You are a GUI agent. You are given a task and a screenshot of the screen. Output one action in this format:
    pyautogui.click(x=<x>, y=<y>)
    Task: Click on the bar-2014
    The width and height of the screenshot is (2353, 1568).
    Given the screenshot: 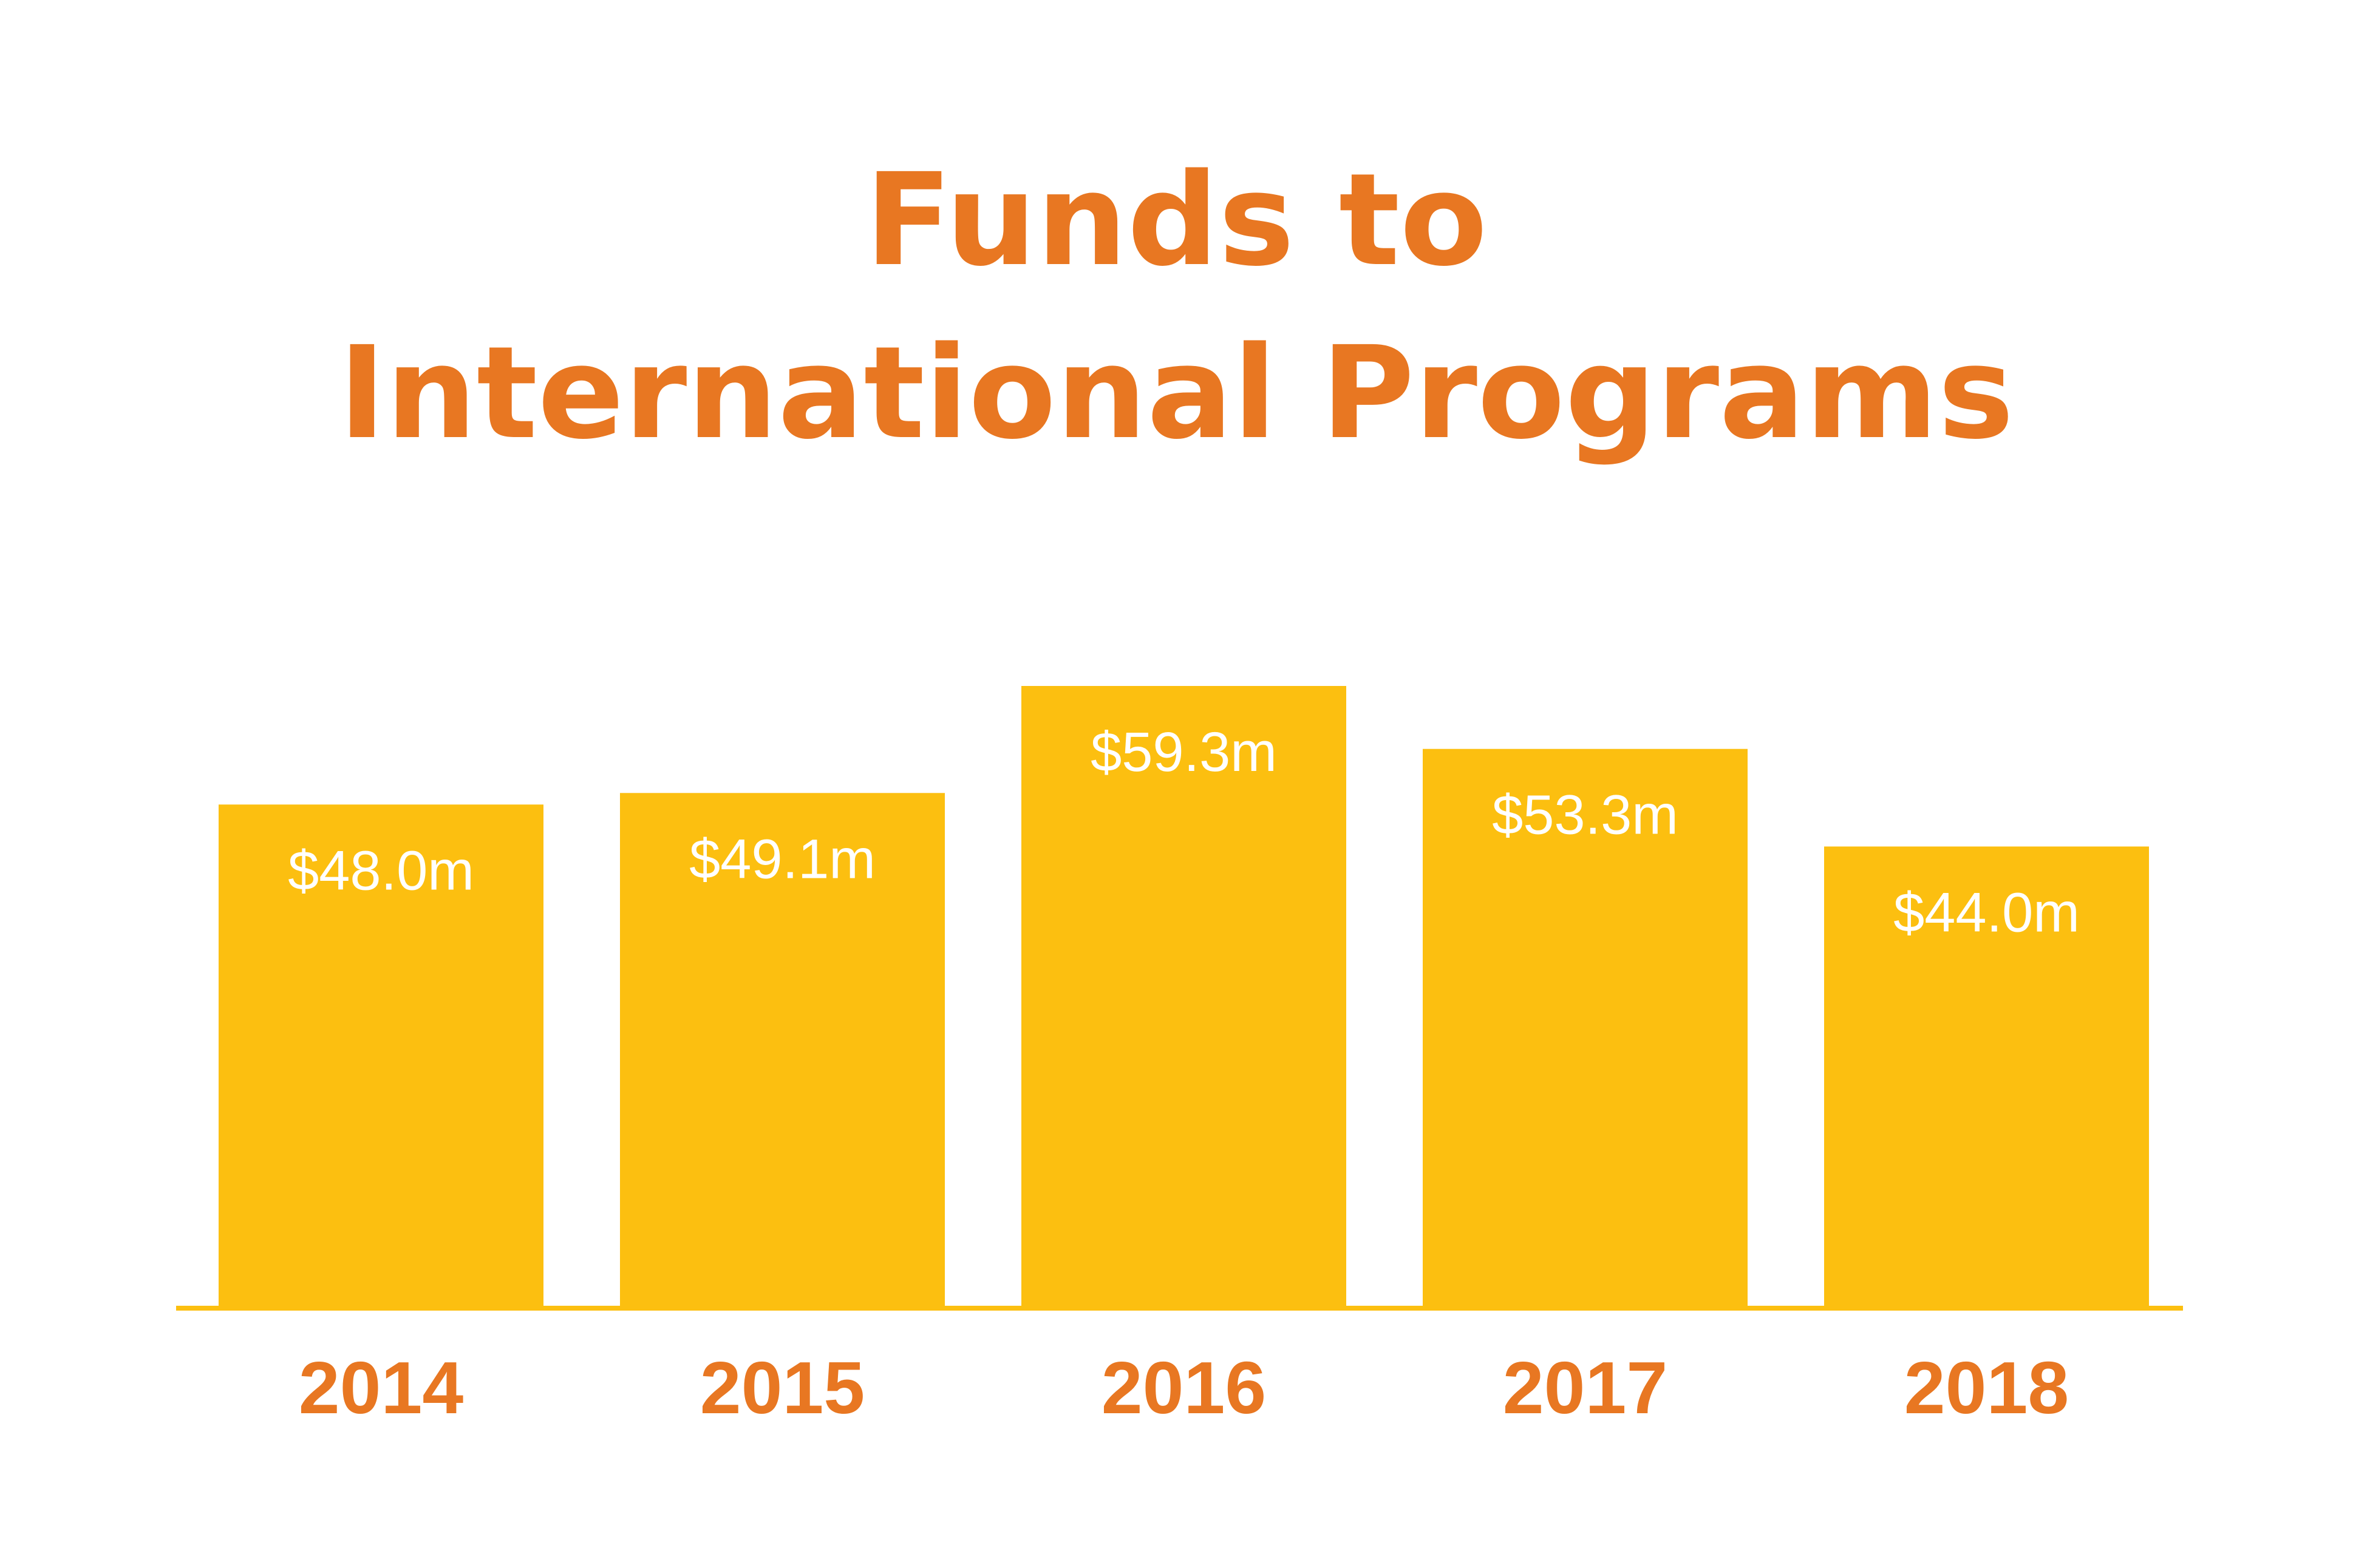 What is the action you would take?
    pyautogui.click(x=381, y=1056)
    